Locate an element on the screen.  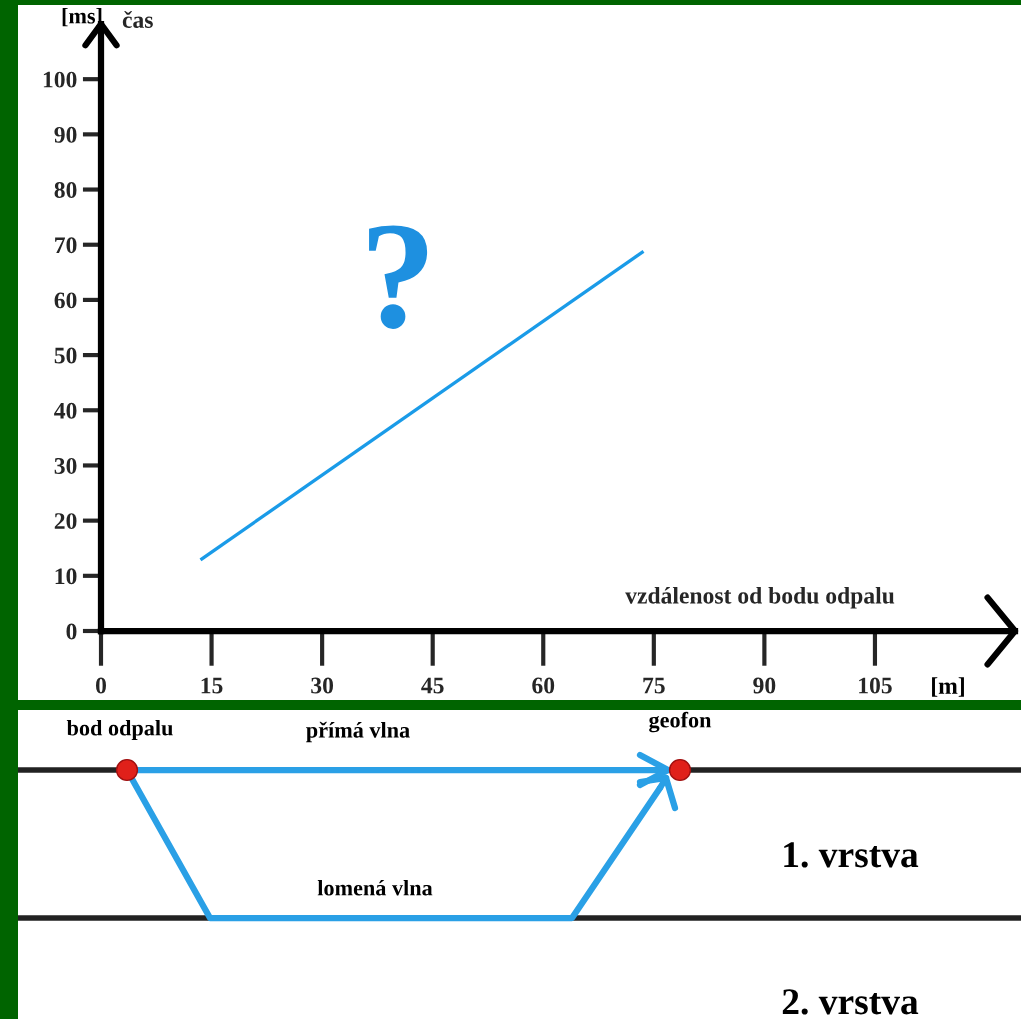
x-tick-label: 105 is located at coordinates (875, 685).